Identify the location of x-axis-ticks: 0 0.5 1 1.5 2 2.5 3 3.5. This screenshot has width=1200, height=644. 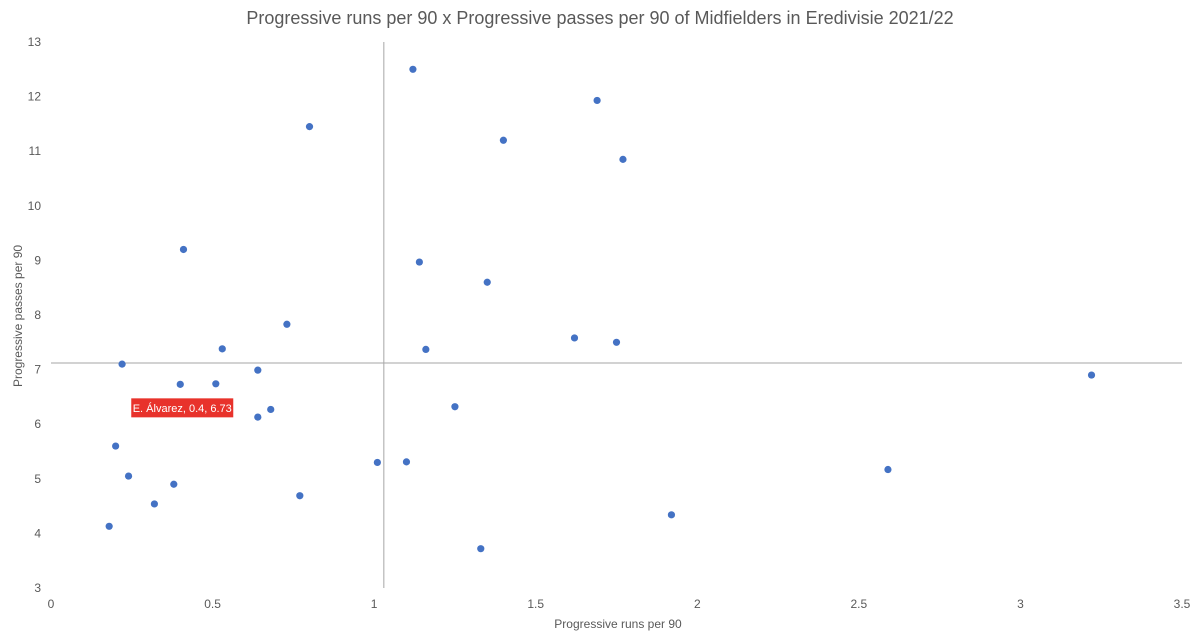
(619, 604).